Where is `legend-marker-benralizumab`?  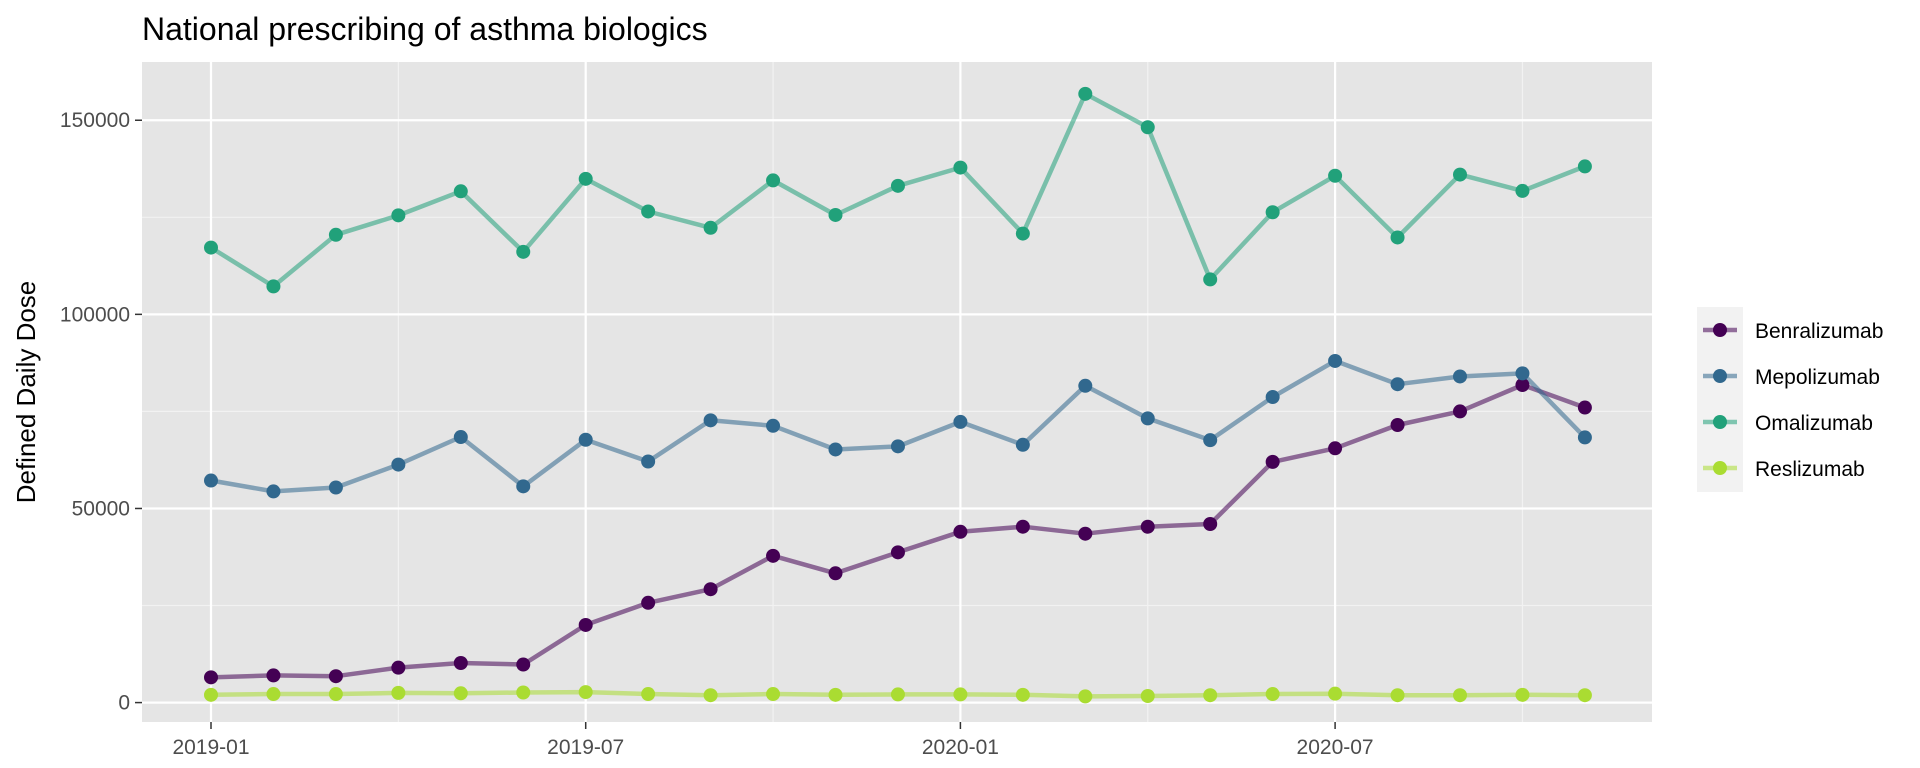
legend-marker-benralizumab is located at coordinates (1720, 330).